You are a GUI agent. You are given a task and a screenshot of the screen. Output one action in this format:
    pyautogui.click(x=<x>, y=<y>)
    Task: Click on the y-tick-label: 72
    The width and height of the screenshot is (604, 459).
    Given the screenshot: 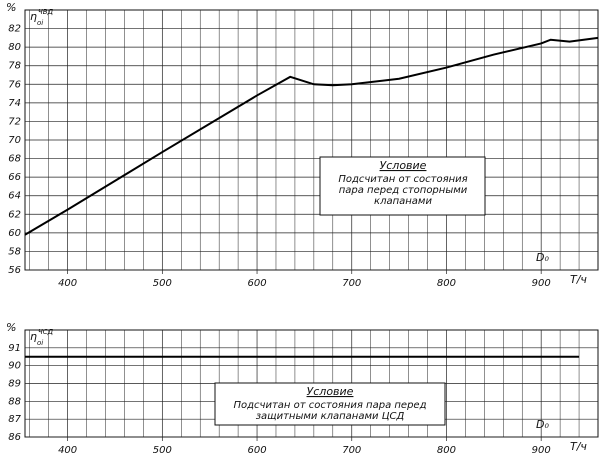 What is the action you would take?
    pyautogui.click(x=14, y=121)
    